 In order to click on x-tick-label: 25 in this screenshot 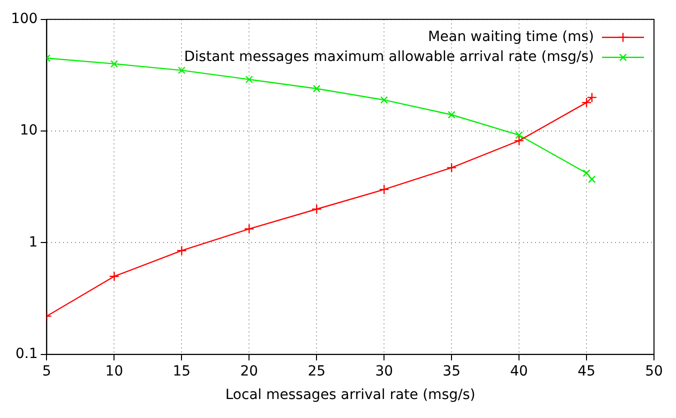, I will do `click(317, 371)`.